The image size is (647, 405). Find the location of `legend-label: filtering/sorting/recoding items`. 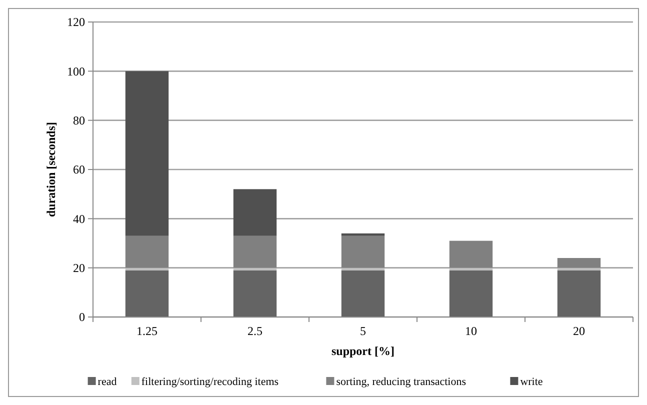

legend-label: filtering/sorting/recoding items is located at coordinates (210, 382).